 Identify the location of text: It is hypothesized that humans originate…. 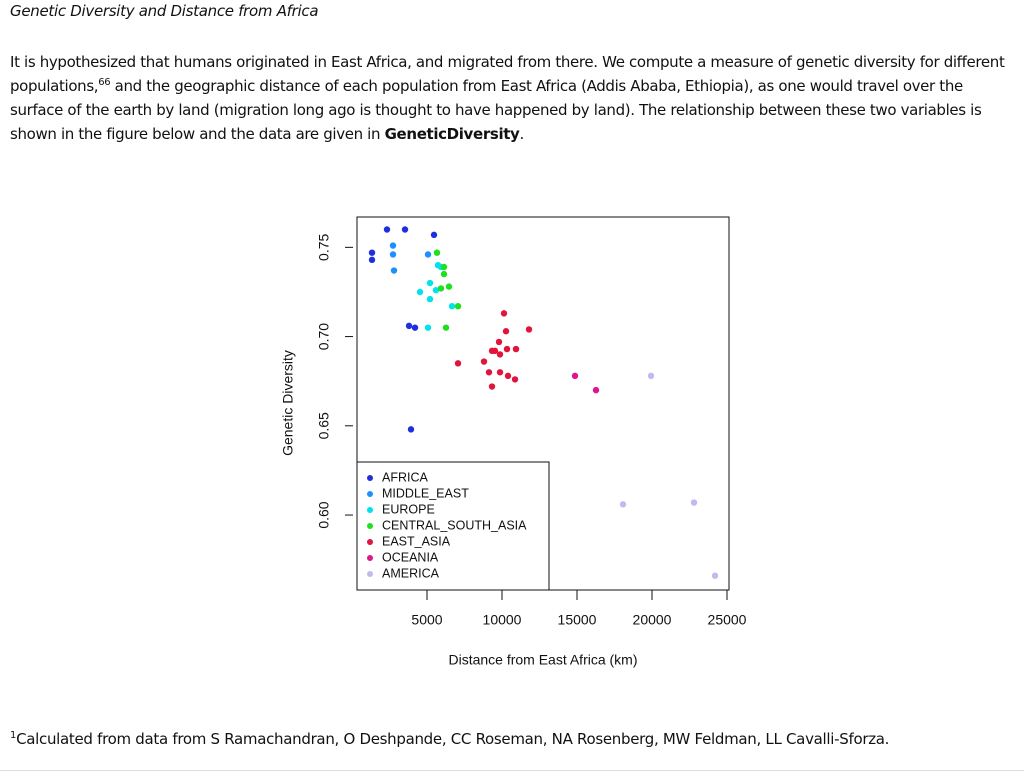
(507, 74).